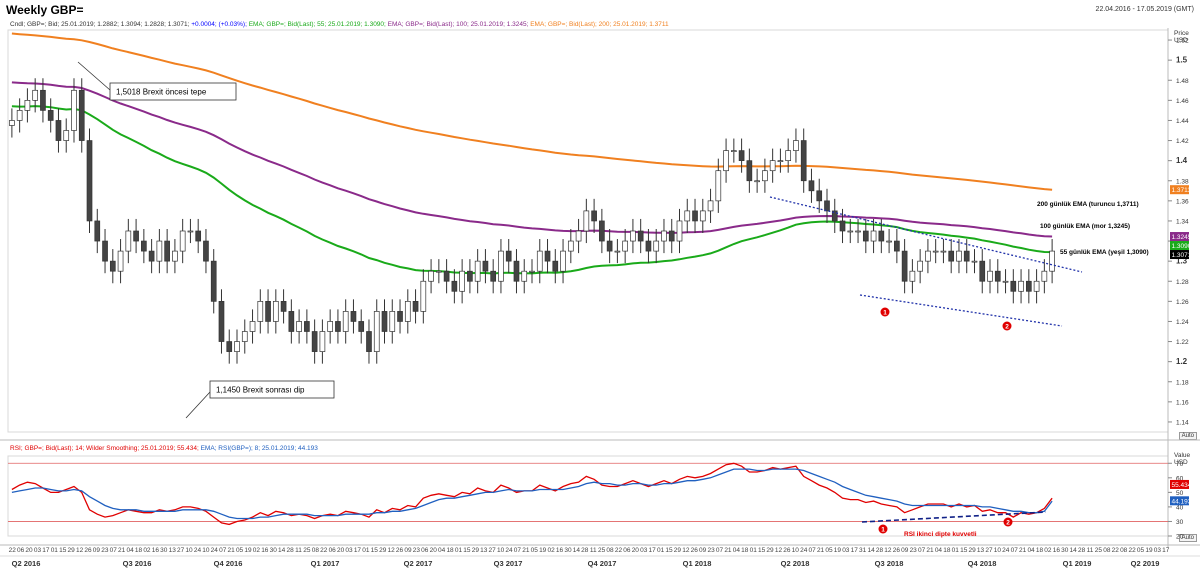 This screenshot has height=578, width=1200. I want to click on x-day-label: 15, so click(63, 550).